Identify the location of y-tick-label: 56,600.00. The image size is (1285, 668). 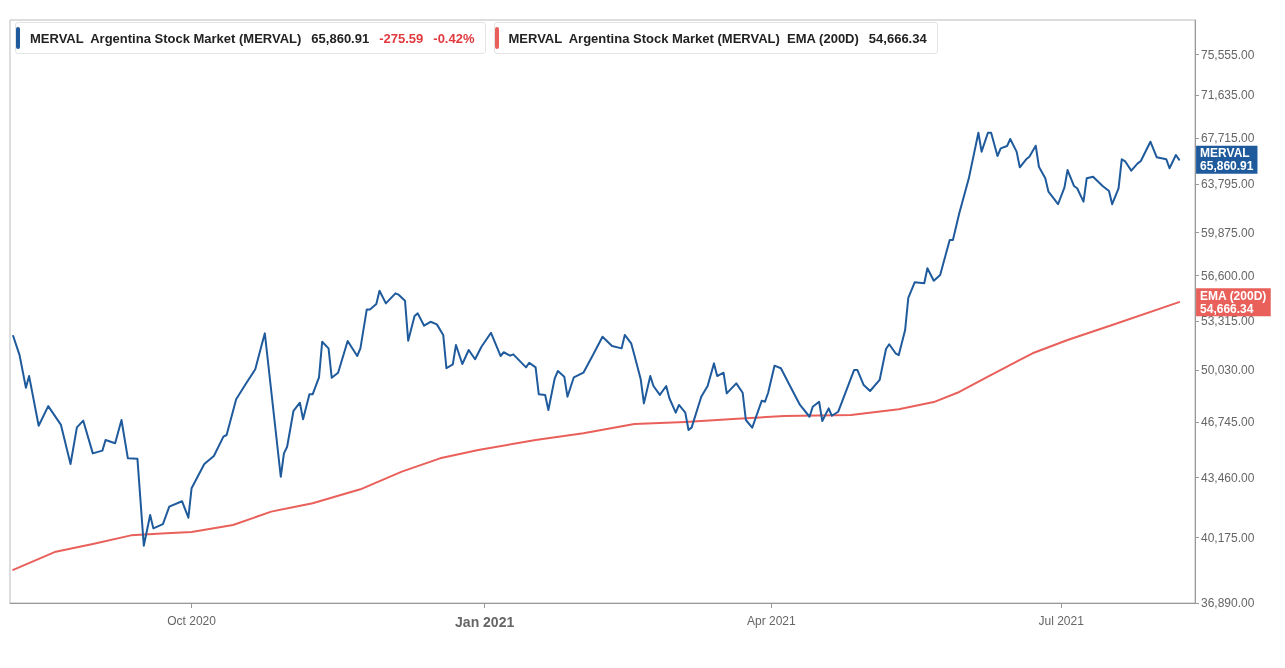
(1228, 275).